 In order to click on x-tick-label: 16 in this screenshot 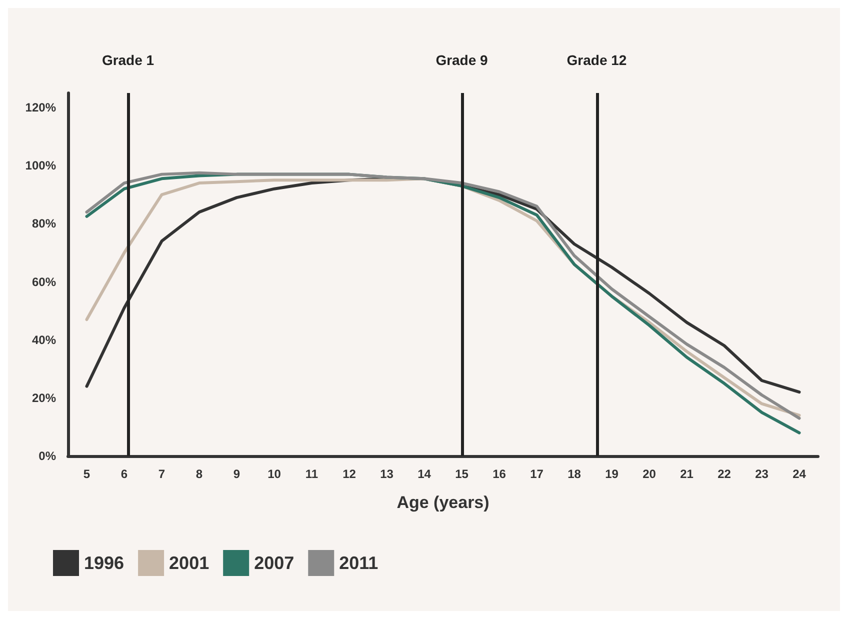, I will do `click(499, 474)`.